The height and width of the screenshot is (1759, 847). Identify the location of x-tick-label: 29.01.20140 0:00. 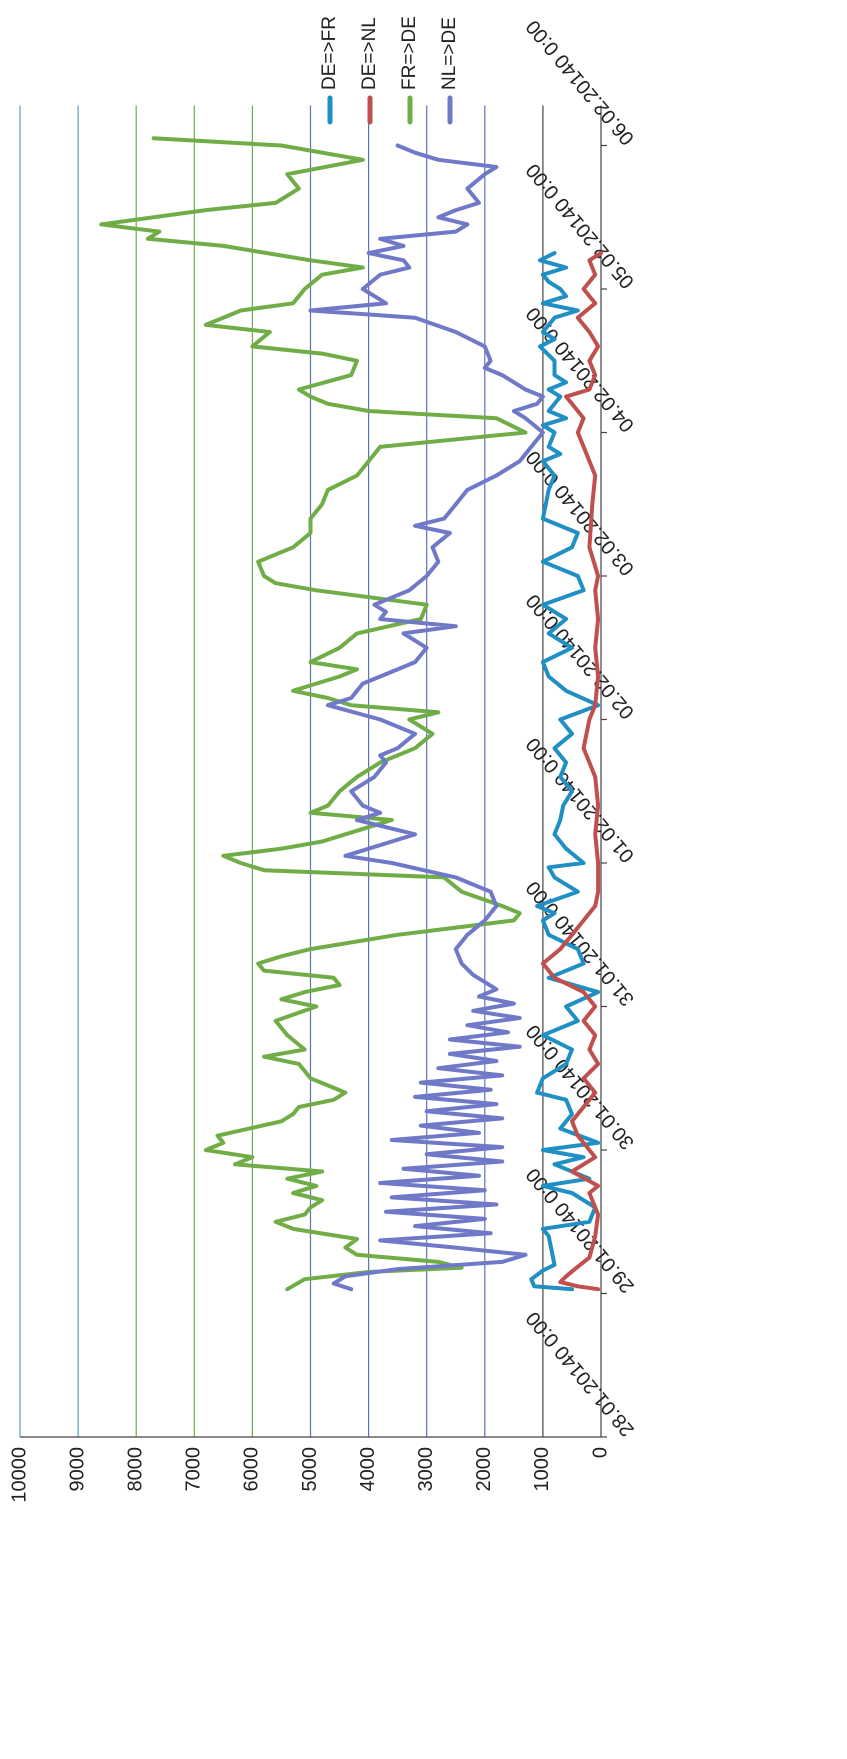
(580, 1230).